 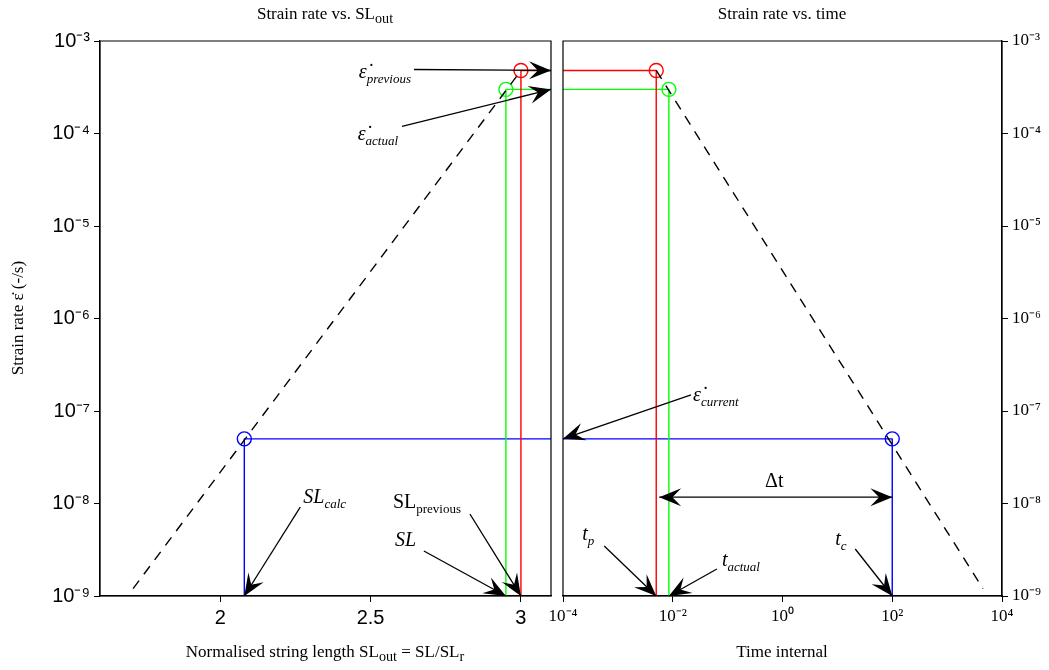 I want to click on x-axis-title: Normalised string length SL$_{out}$ = SL/SL$_{r}$, so click(x=325, y=654).